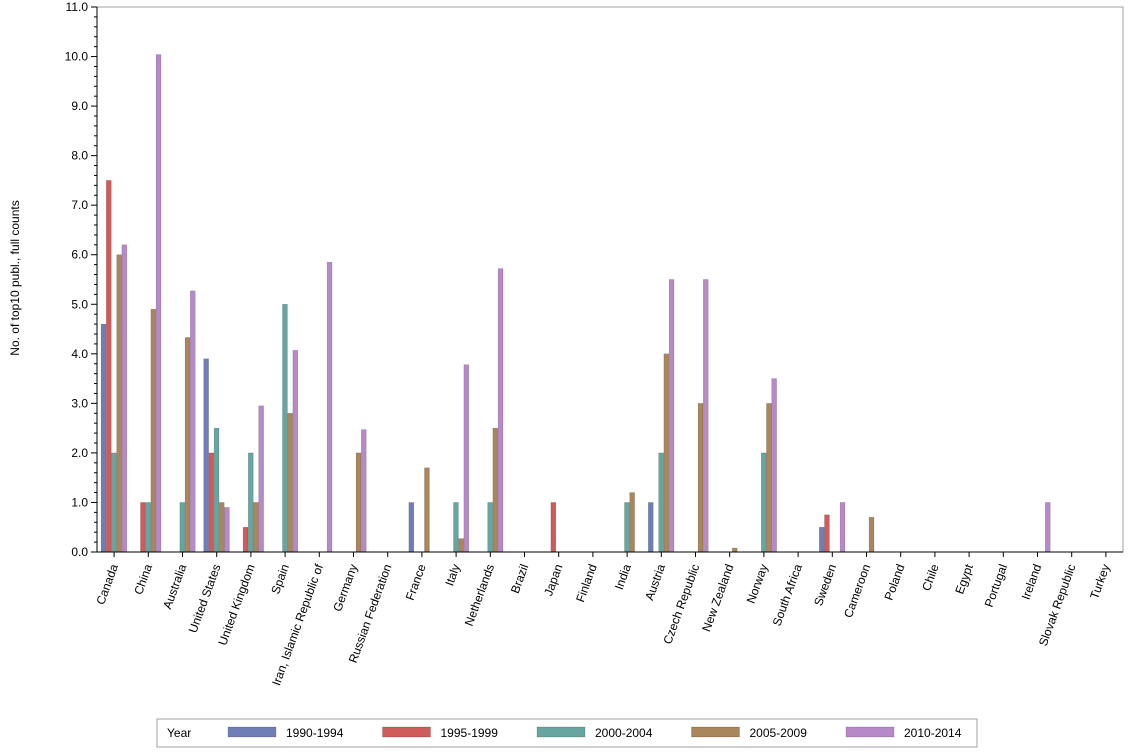  I want to click on bar-1995-1999-sweden, so click(827, 533).